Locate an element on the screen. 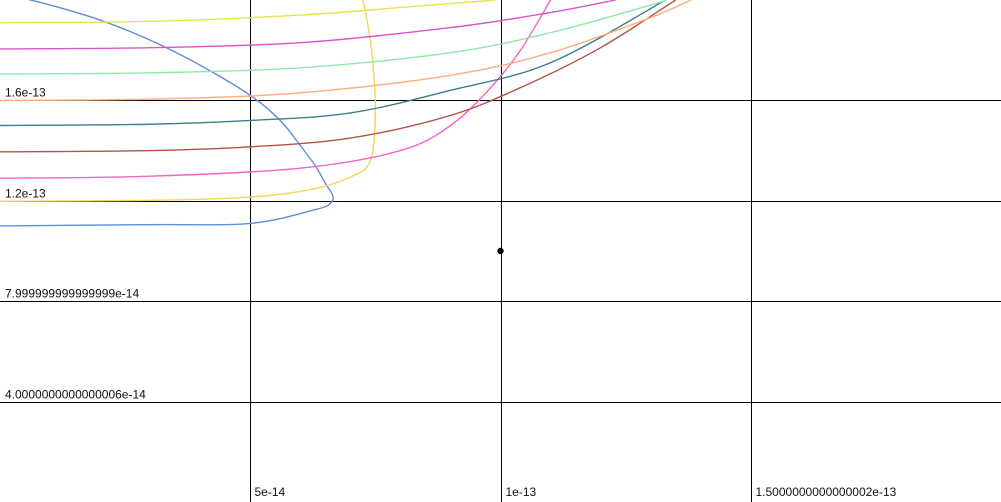  y-tick-label-1: 4.0000000000000006e-14 is located at coordinates (75, 395).